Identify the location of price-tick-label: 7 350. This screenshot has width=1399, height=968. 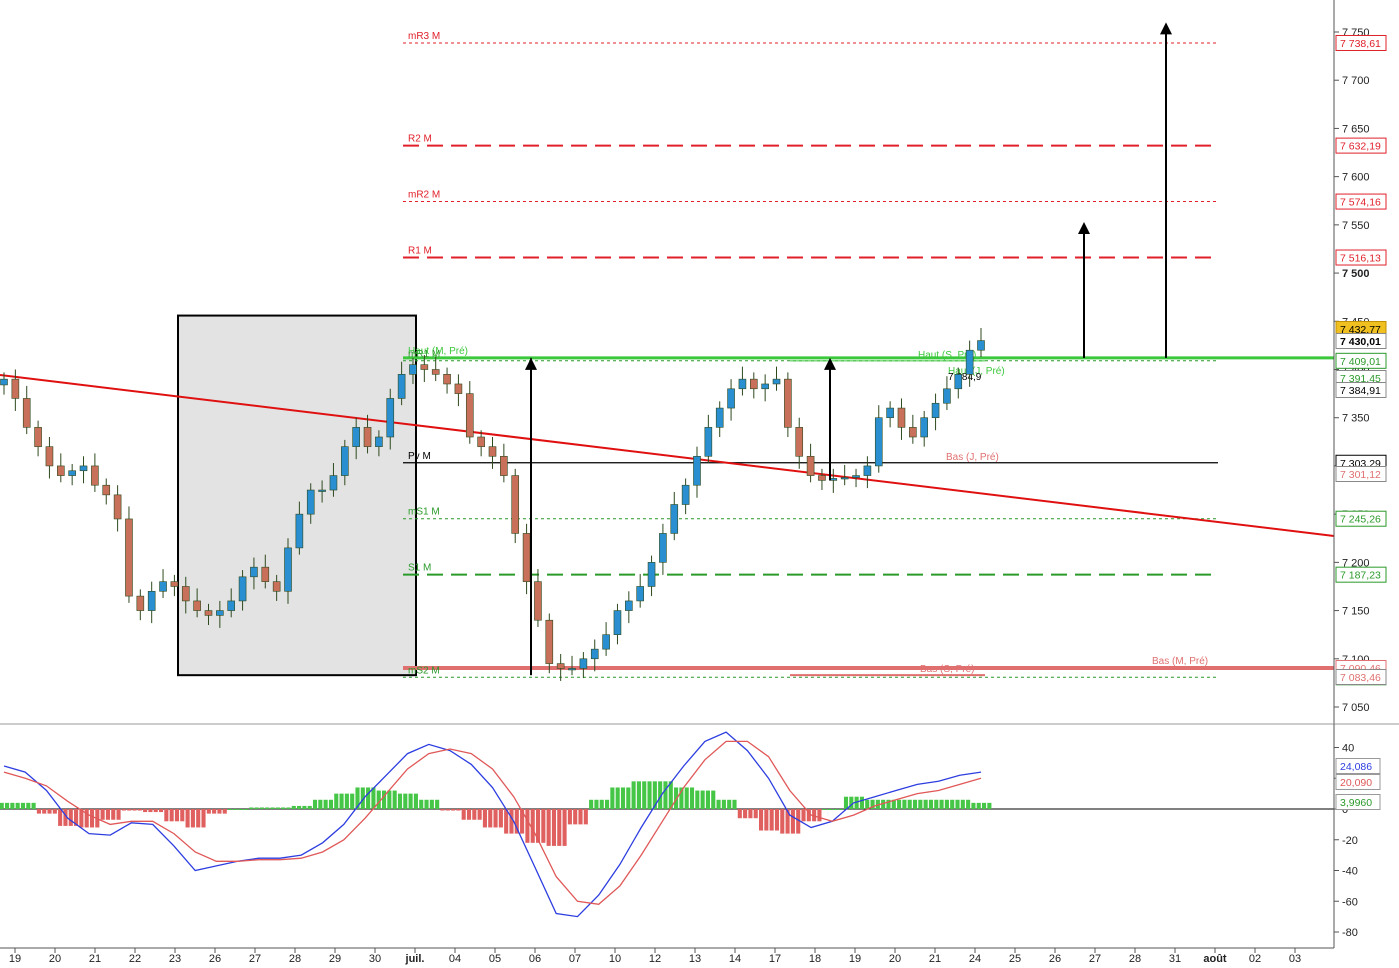
(1356, 419).